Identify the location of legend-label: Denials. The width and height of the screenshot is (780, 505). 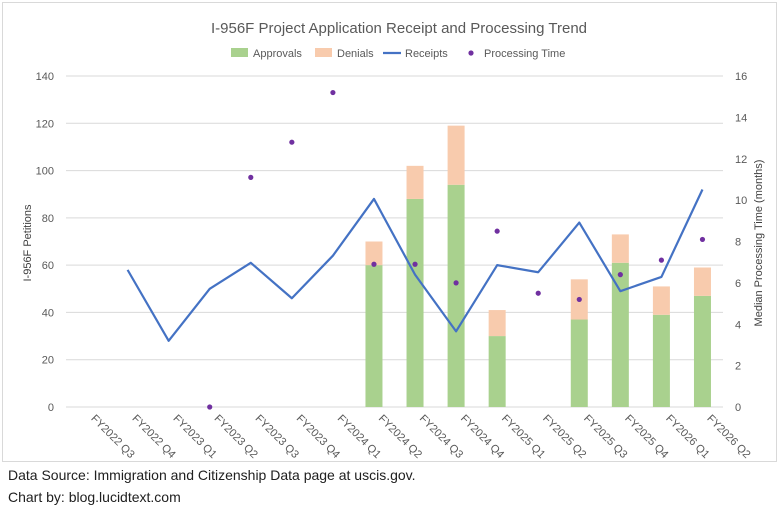
(355, 54).